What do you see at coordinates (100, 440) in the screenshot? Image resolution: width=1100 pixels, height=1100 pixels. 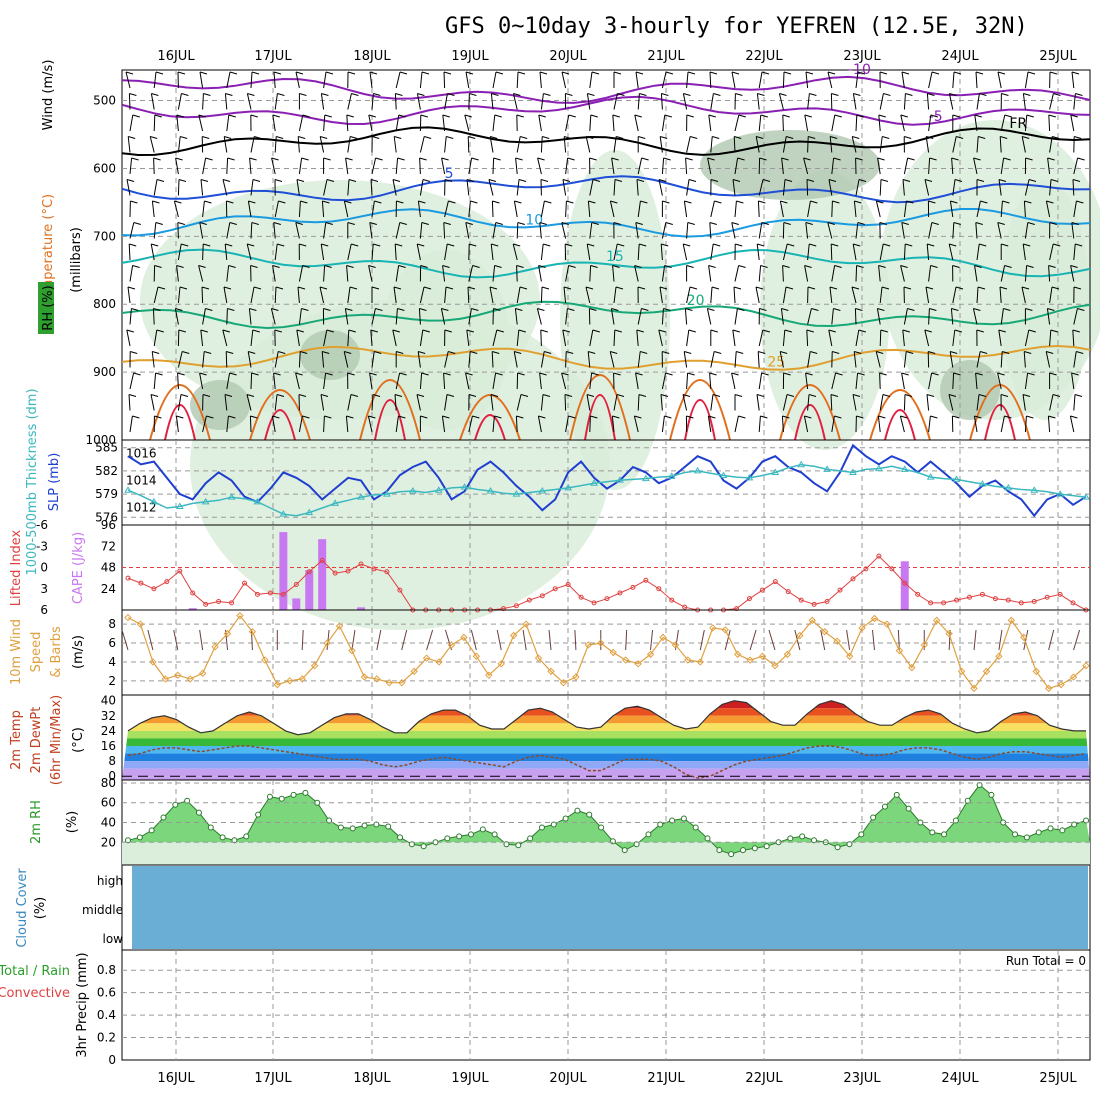 I see `y-tick-label: 1000` at bounding box center [100, 440].